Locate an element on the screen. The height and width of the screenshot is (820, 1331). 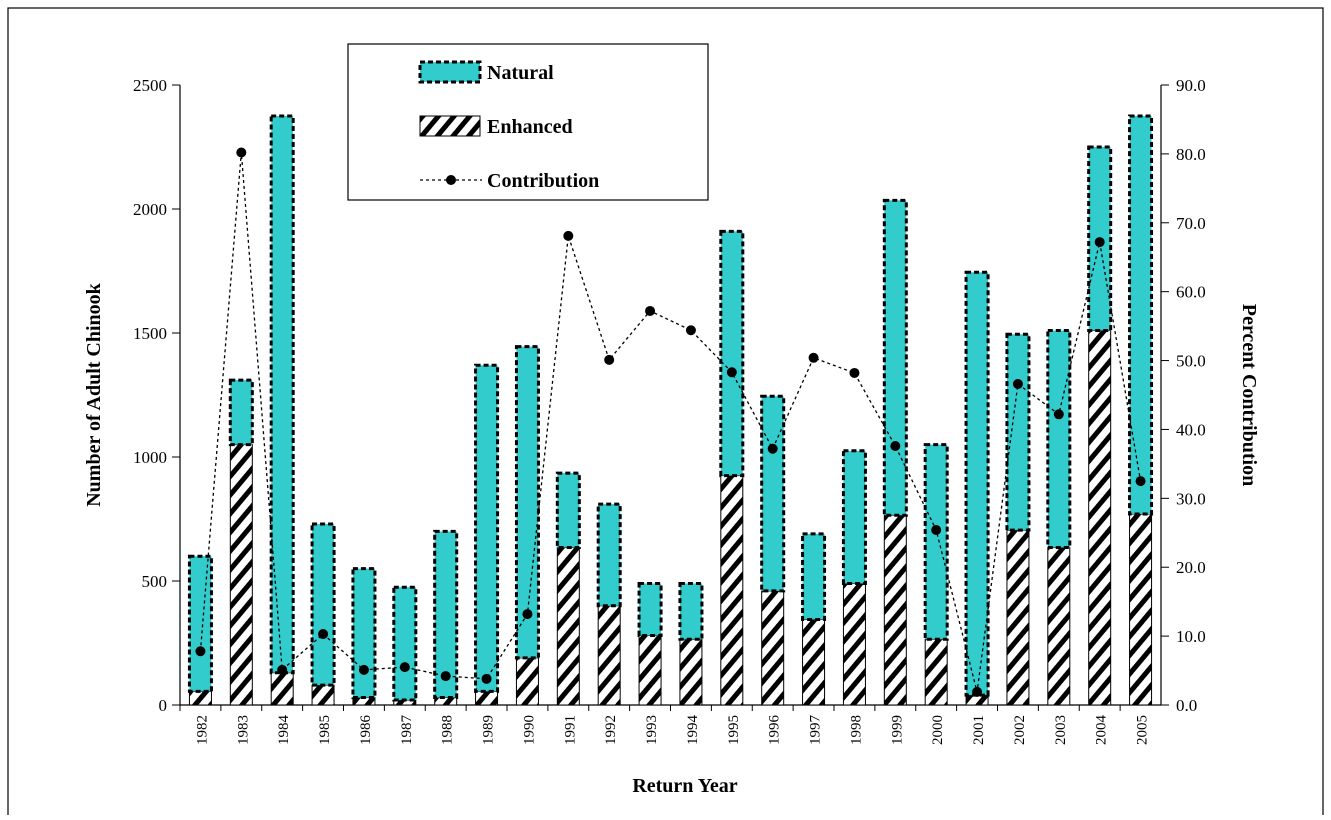
legend-label: Enhanced is located at coordinates (530, 127).